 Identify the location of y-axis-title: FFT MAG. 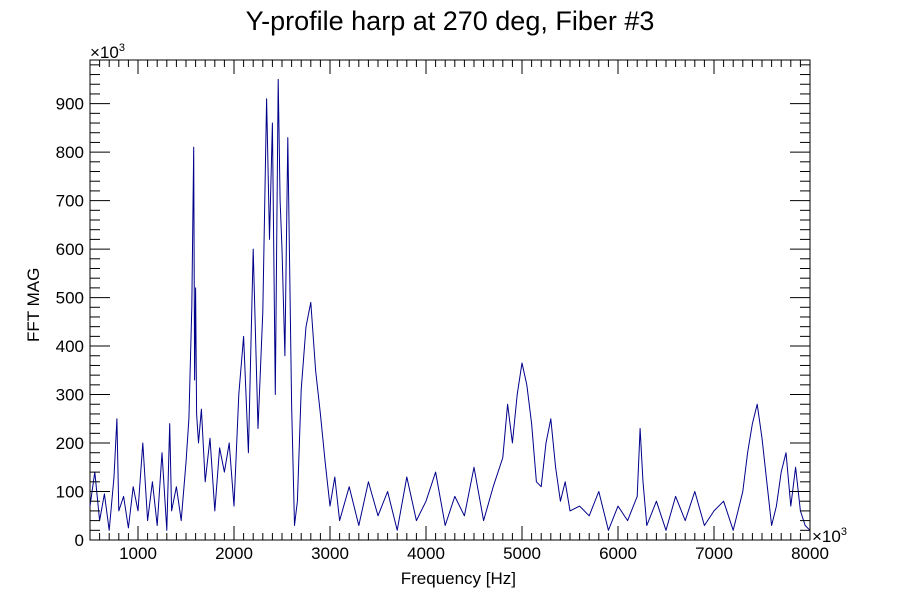
(33, 305).